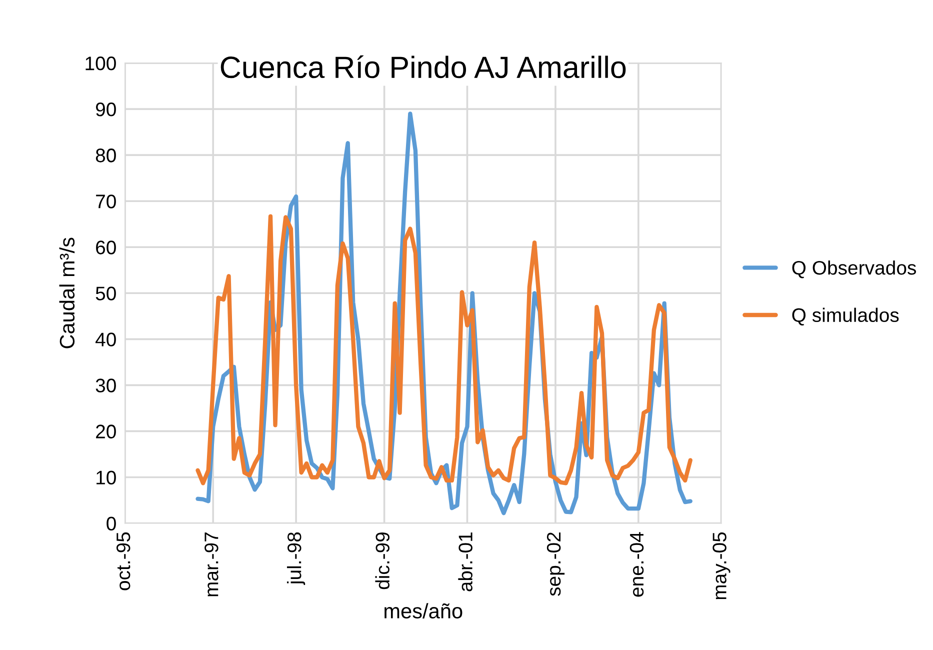  Describe the element at coordinates (67, 293) in the screenshot. I see `y-axis-title: Caudal m³/s` at that location.